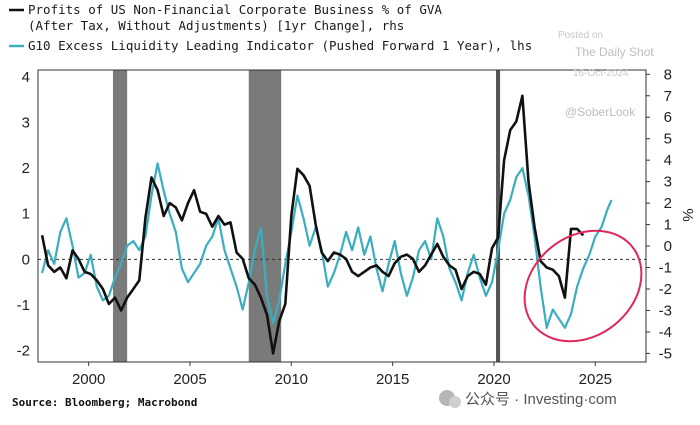 The image size is (700, 425). What do you see at coordinates (88, 379) in the screenshot?
I see `x-tick-label: 2000` at bounding box center [88, 379].